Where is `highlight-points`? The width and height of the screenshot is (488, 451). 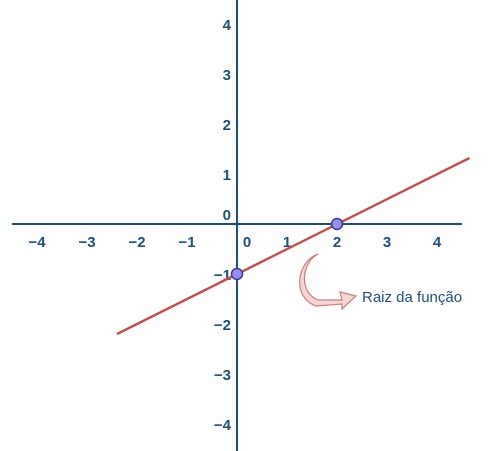 highlight-points is located at coordinates (287, 249).